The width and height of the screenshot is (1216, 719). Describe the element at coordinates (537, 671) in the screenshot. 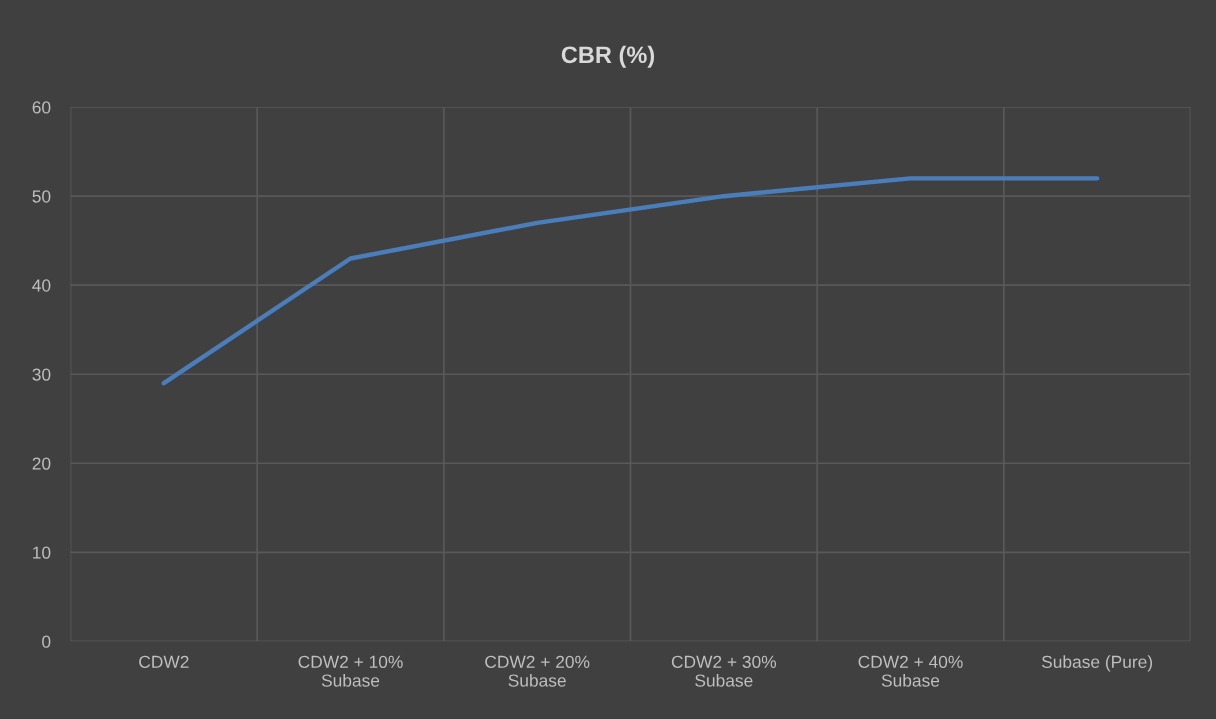

I see `x-tick-label: CDW2 + 20% Subase` at that location.